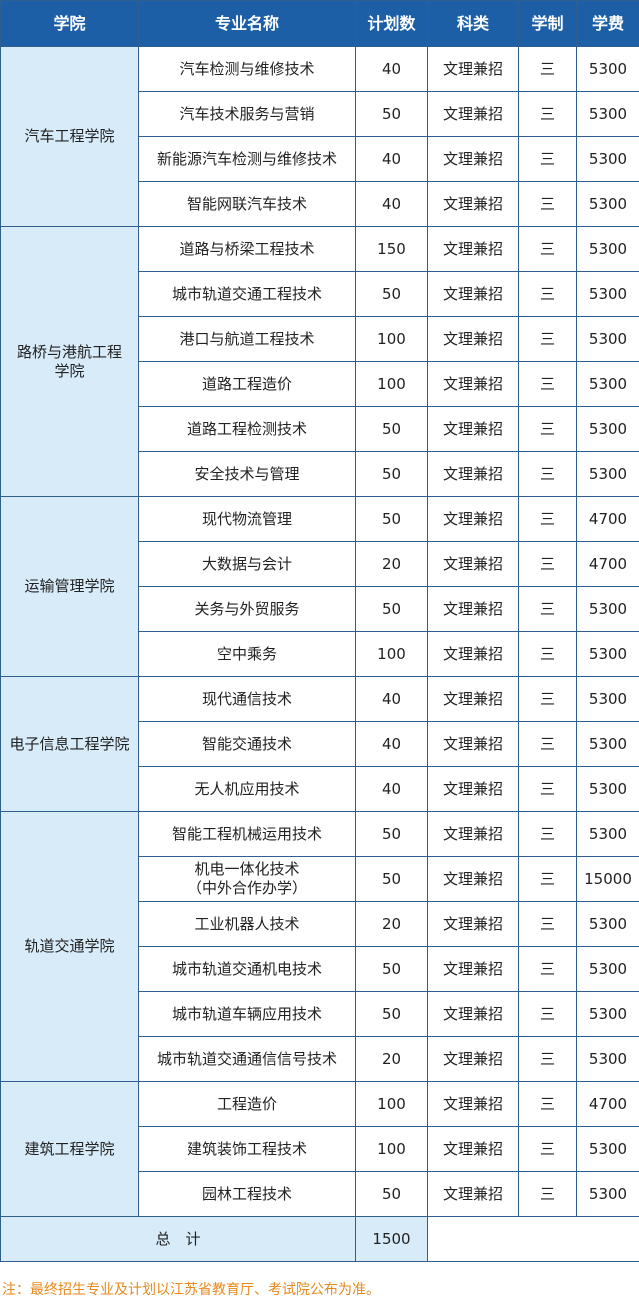  What do you see at coordinates (178, 1239) in the screenshot?
I see `total-label: 总 计` at bounding box center [178, 1239].